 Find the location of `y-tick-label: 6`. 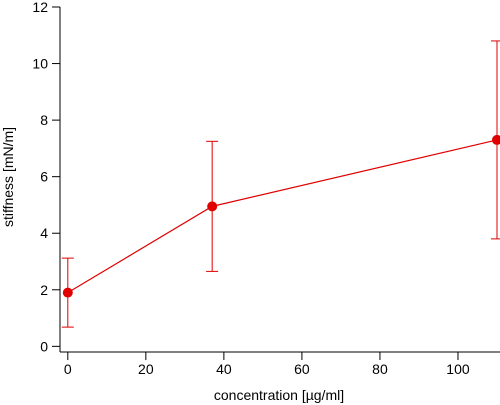

y-tick-label: 6 is located at coordinates (44, 177).